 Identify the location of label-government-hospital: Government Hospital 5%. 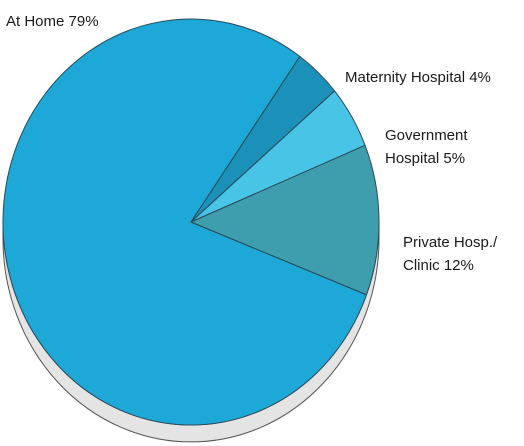
(426, 147).